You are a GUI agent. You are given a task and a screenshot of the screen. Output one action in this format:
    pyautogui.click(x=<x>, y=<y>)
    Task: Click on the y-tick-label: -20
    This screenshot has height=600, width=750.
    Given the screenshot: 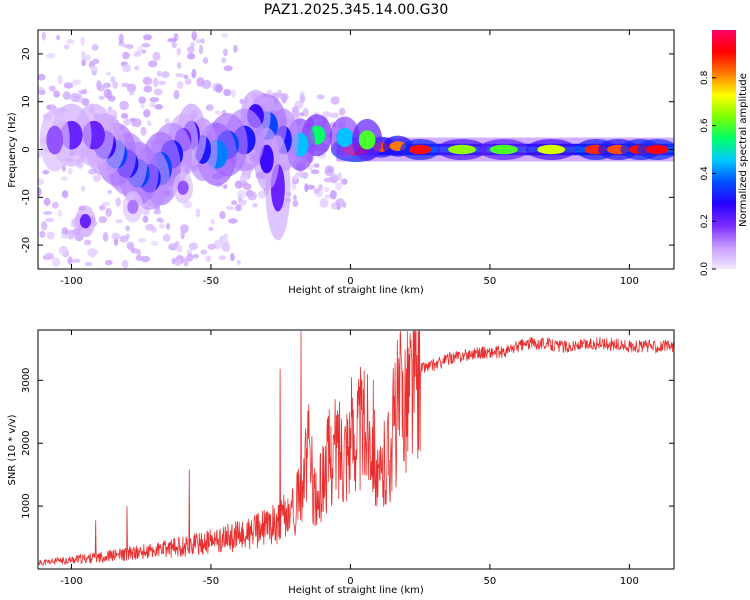 What is the action you would take?
    pyautogui.click(x=26, y=245)
    